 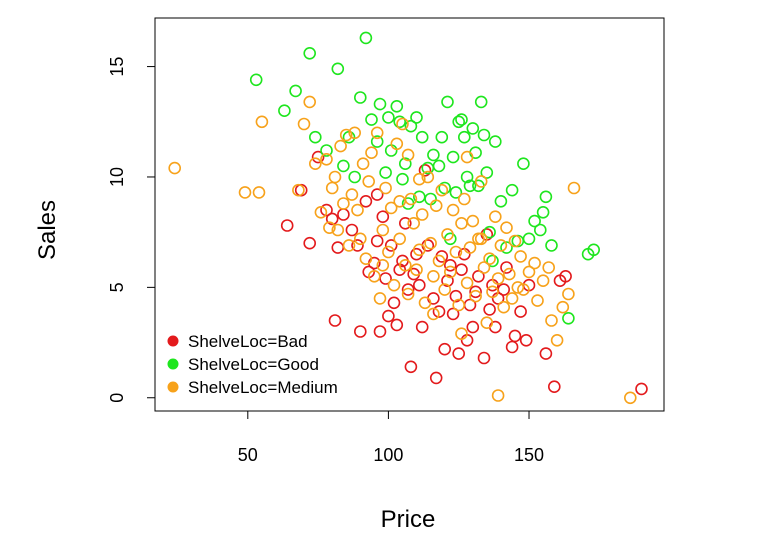 What do you see at coordinates (131, 230) in the screenshot?
I see `y-axis: 0 5 10 15` at bounding box center [131, 230].